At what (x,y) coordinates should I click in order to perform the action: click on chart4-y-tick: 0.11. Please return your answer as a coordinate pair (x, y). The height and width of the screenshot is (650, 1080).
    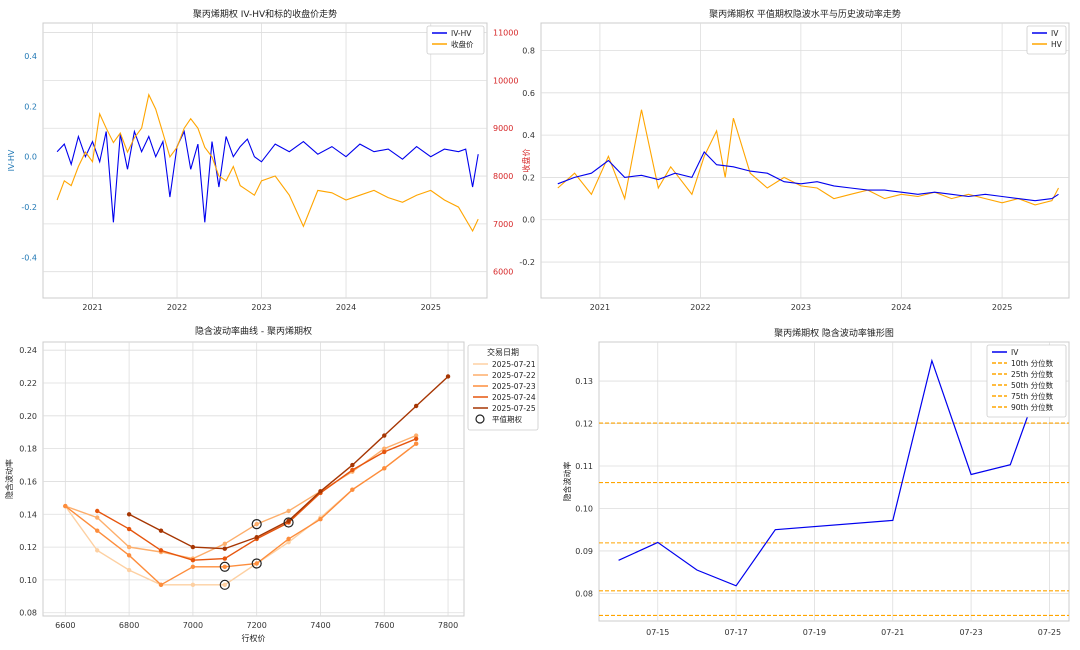
    Looking at the image, I should click on (584, 466).